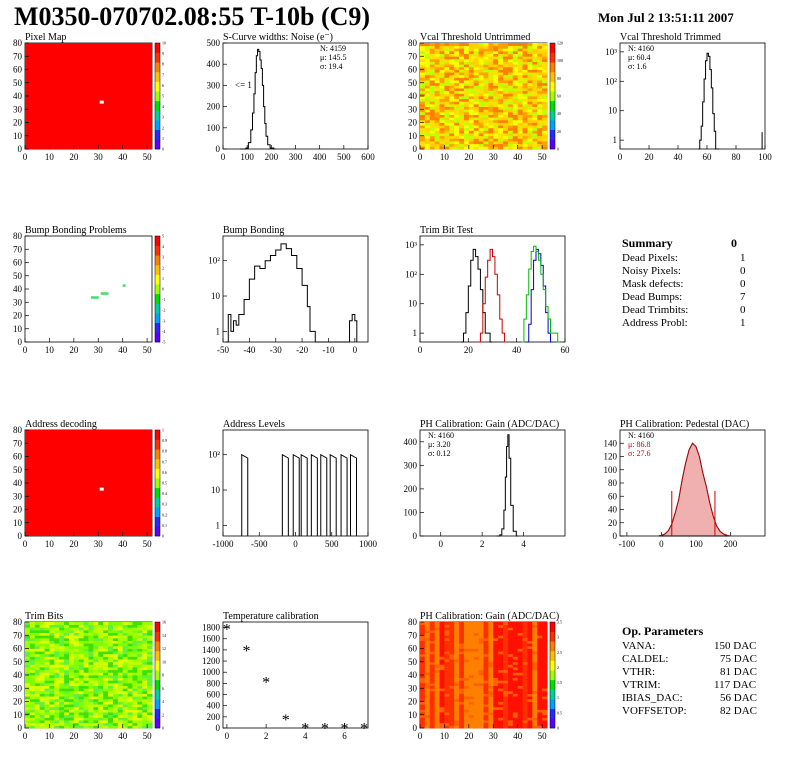 The image size is (796, 772). Describe the element at coordinates (368, 544) in the screenshot. I see `x-tick-label: 1000` at that location.